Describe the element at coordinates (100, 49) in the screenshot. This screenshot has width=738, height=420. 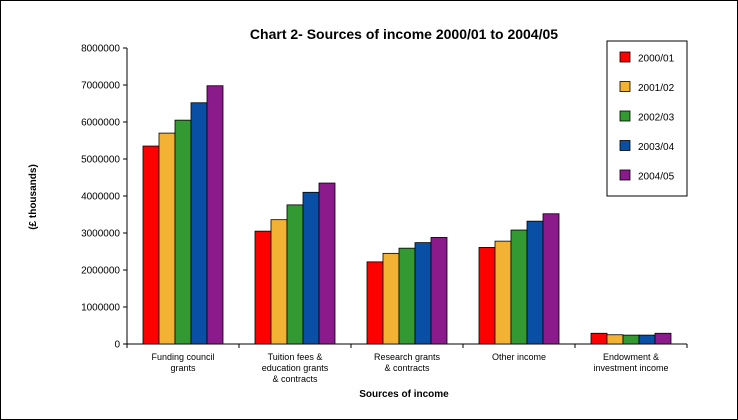
I see `y-tick-label: 8000000` at that location.